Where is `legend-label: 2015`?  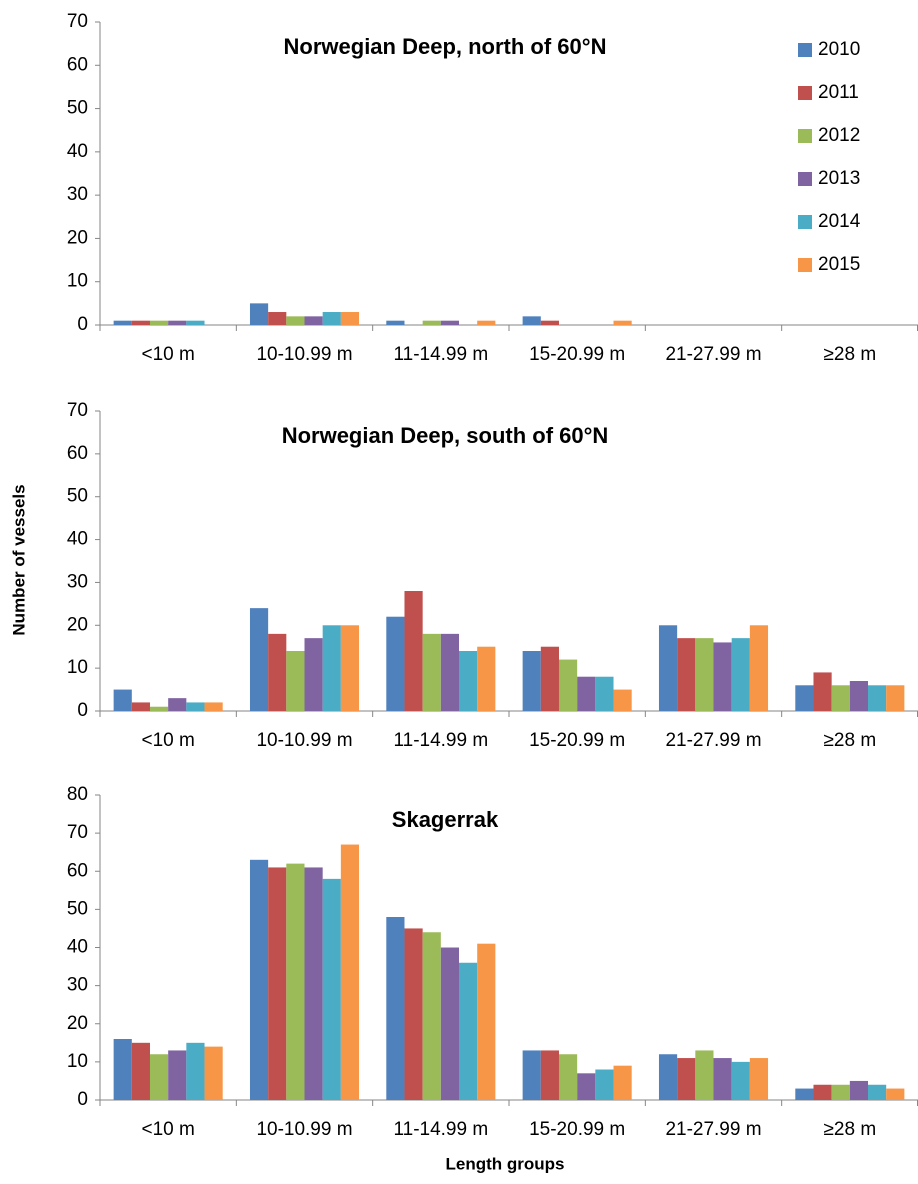 legend-label: 2015 is located at coordinates (839, 264).